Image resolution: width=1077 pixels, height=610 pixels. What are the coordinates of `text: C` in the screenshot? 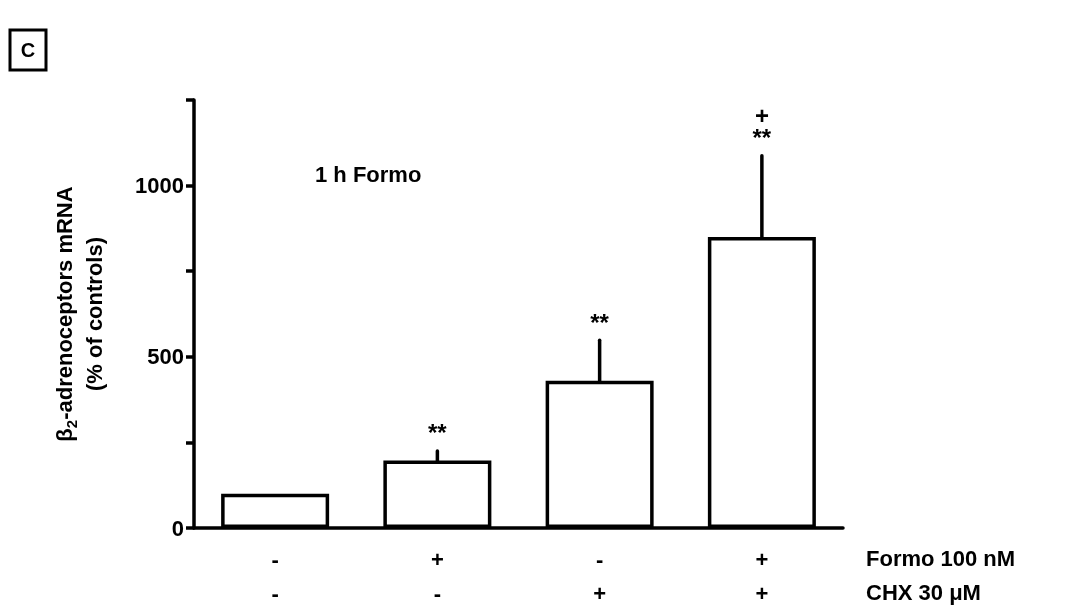 It's located at (28, 50).